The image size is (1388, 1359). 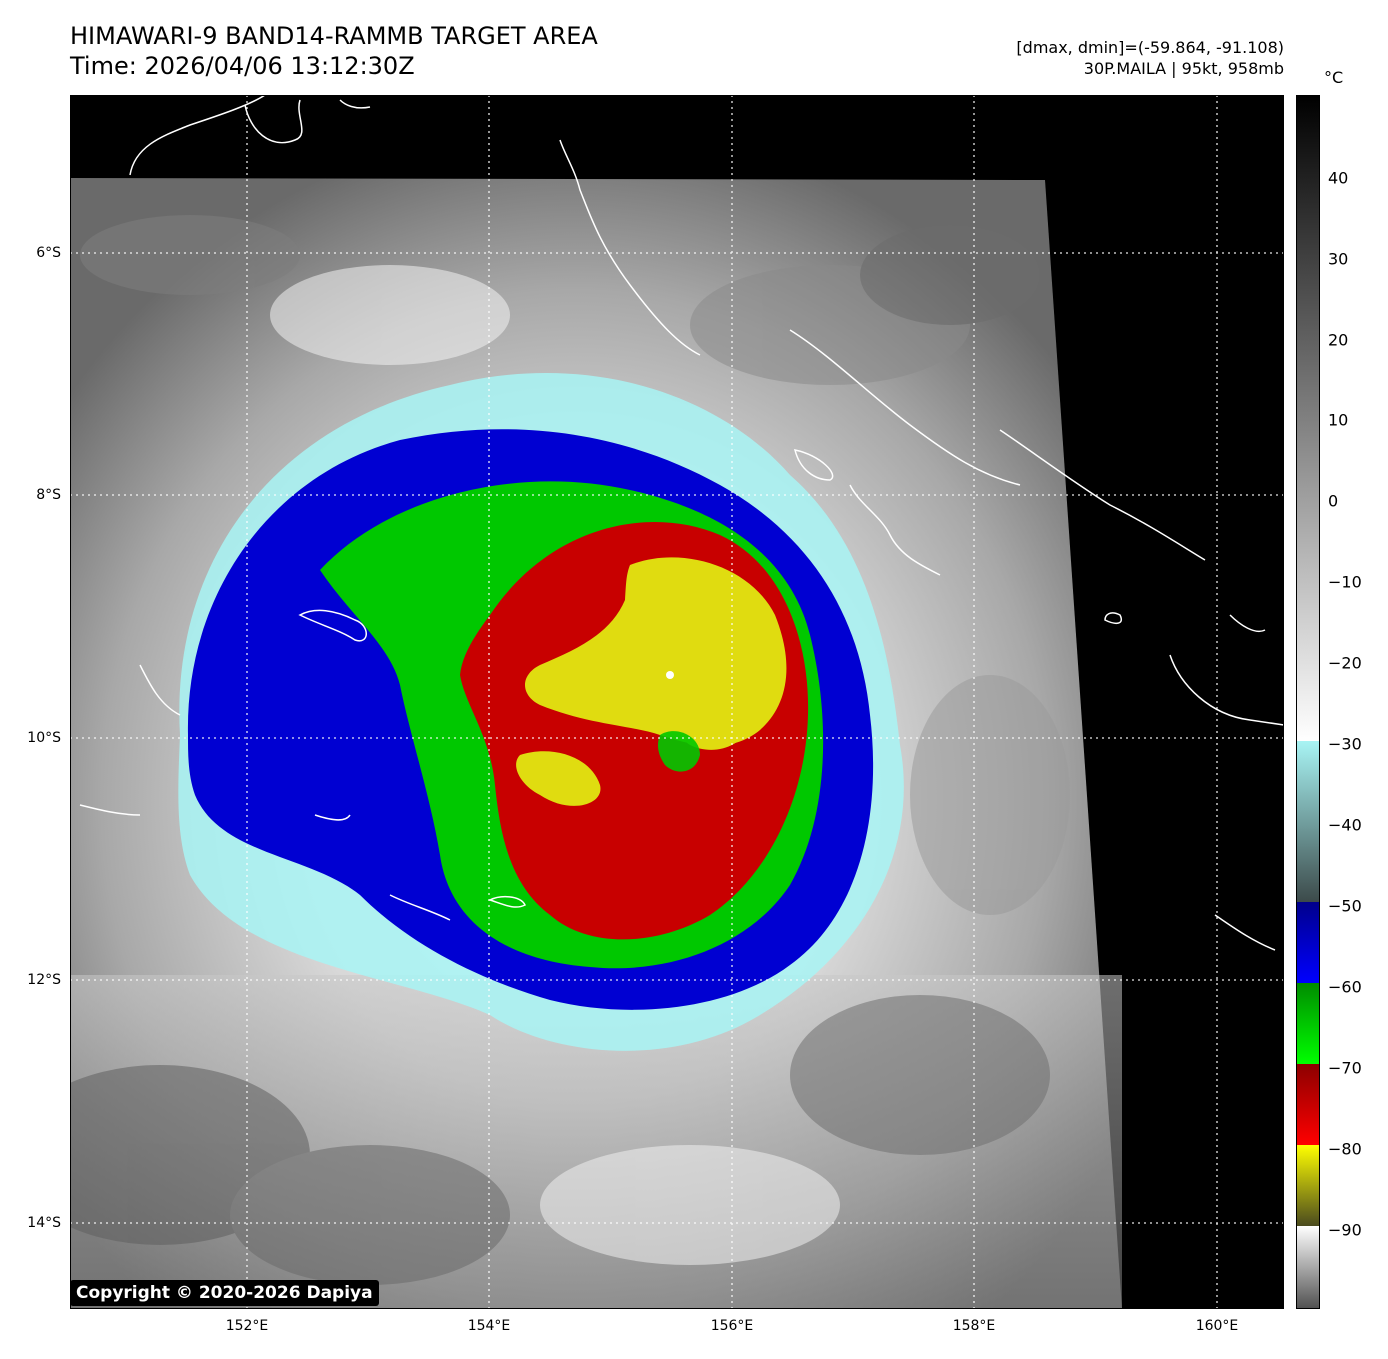 I want to click on lat-label-12s: 12°S, so click(x=44, y=980).